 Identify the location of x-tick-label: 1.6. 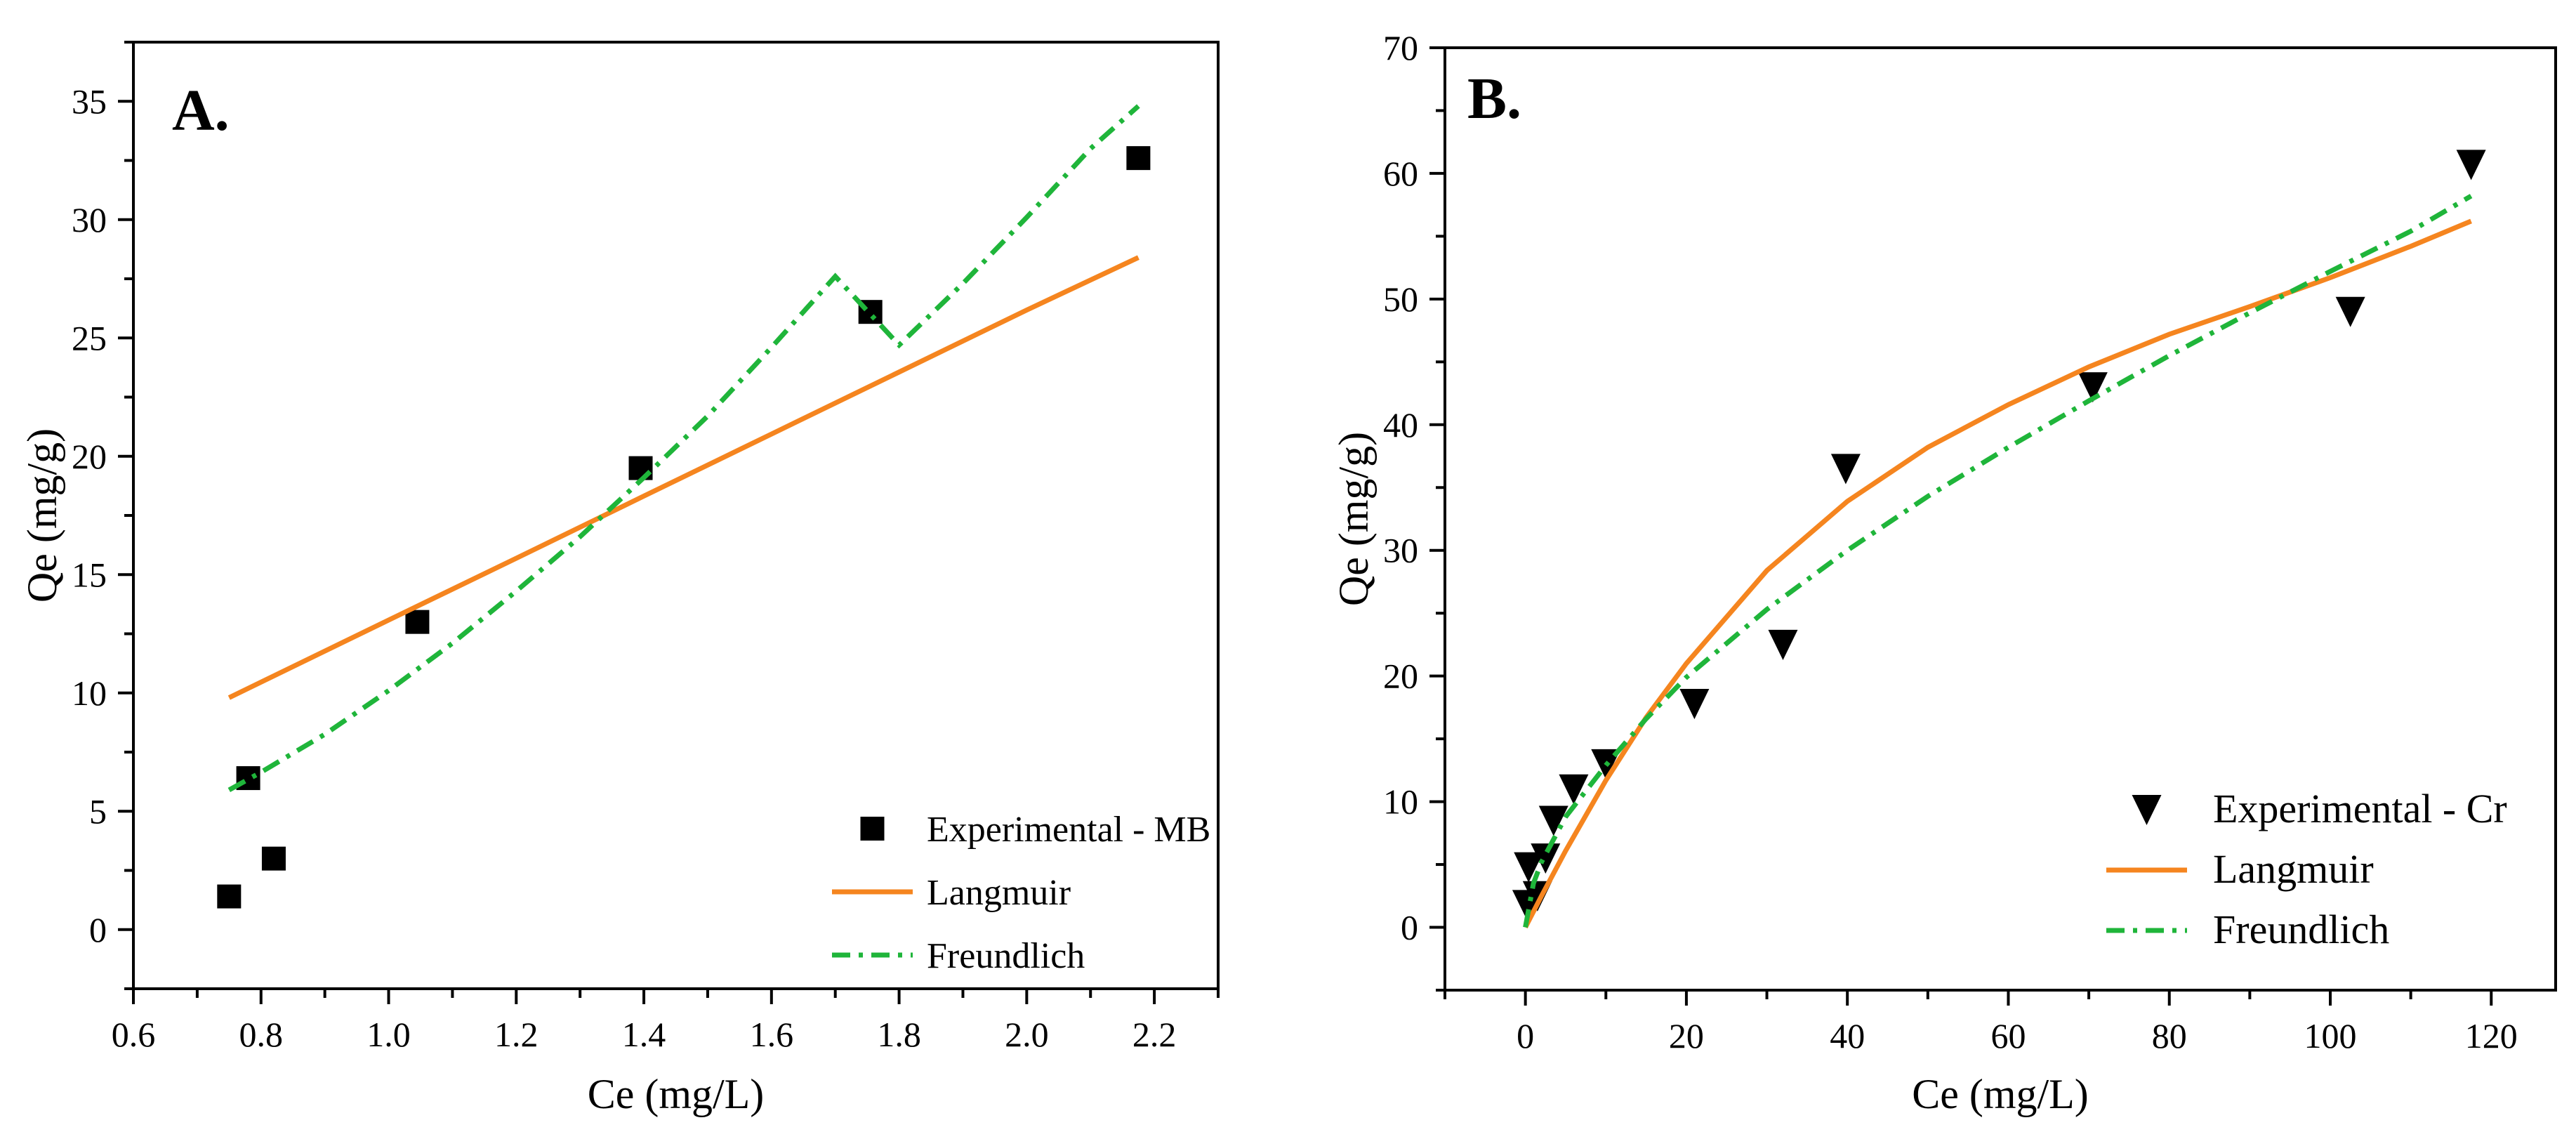
(772, 1034).